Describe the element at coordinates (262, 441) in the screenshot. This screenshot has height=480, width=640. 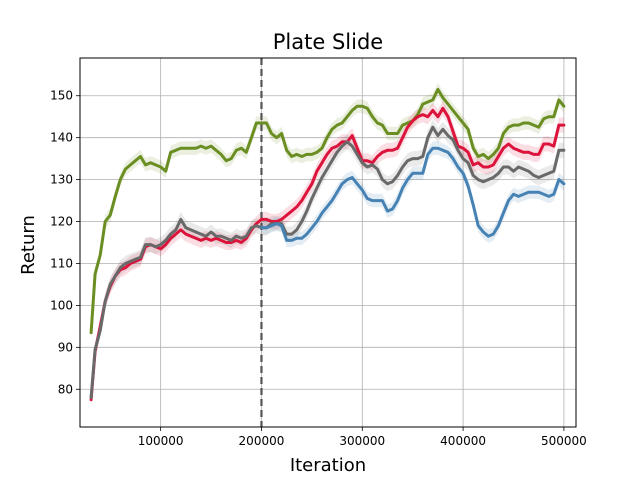
I see `x-tick-label: 200000` at that location.